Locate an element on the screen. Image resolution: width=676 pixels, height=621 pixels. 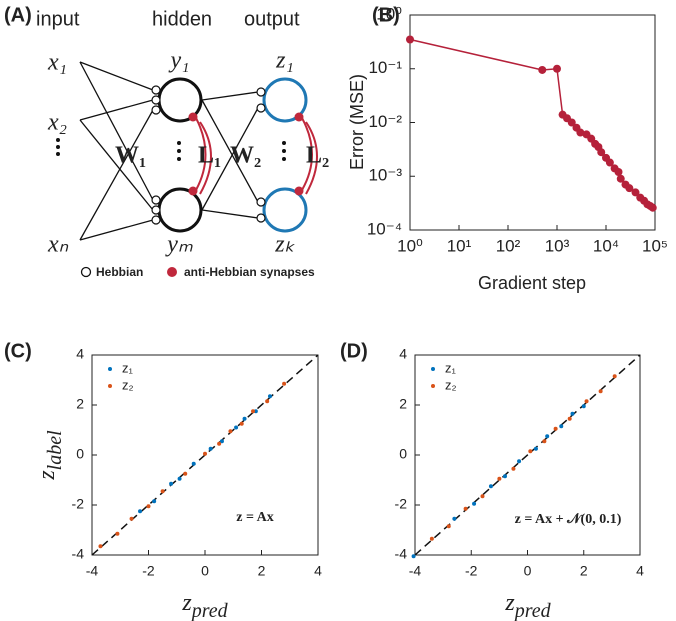
weight-label: W₁ is located at coordinates (130, 156).